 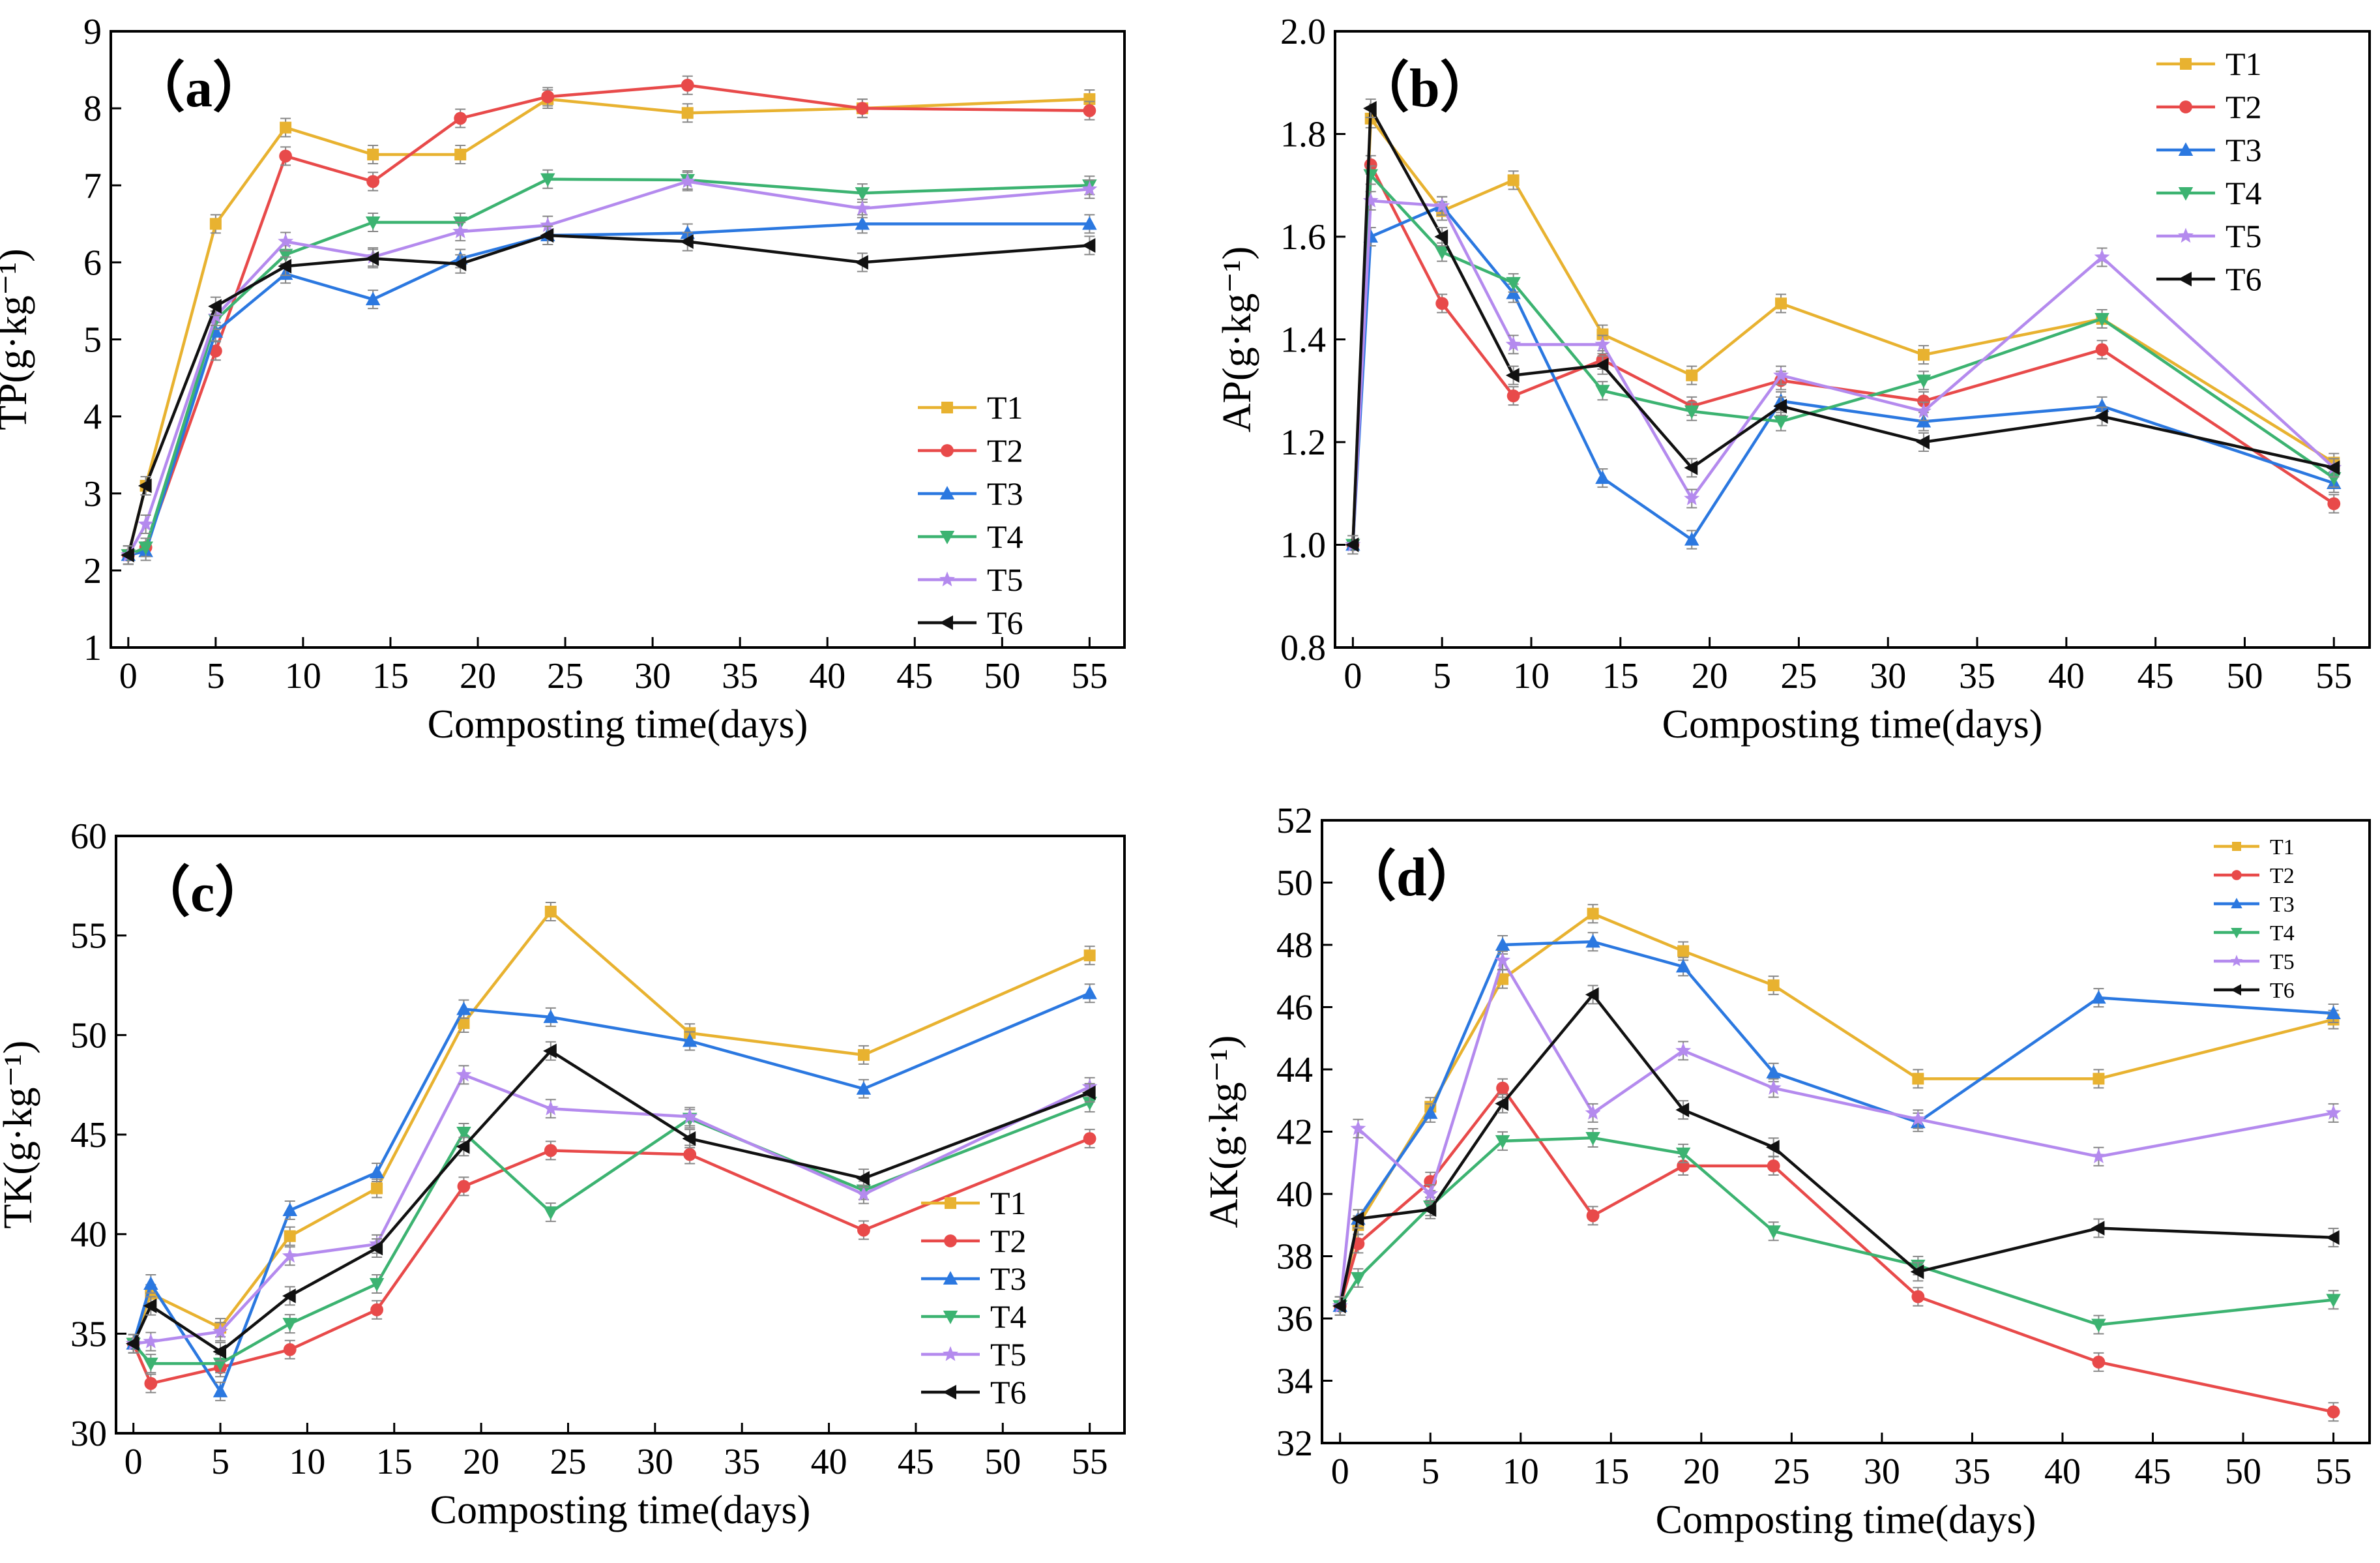 What do you see at coordinates (17, 339) in the screenshot?
I see `y-axis-title: TP(g·kg⁻¹)` at bounding box center [17, 339].